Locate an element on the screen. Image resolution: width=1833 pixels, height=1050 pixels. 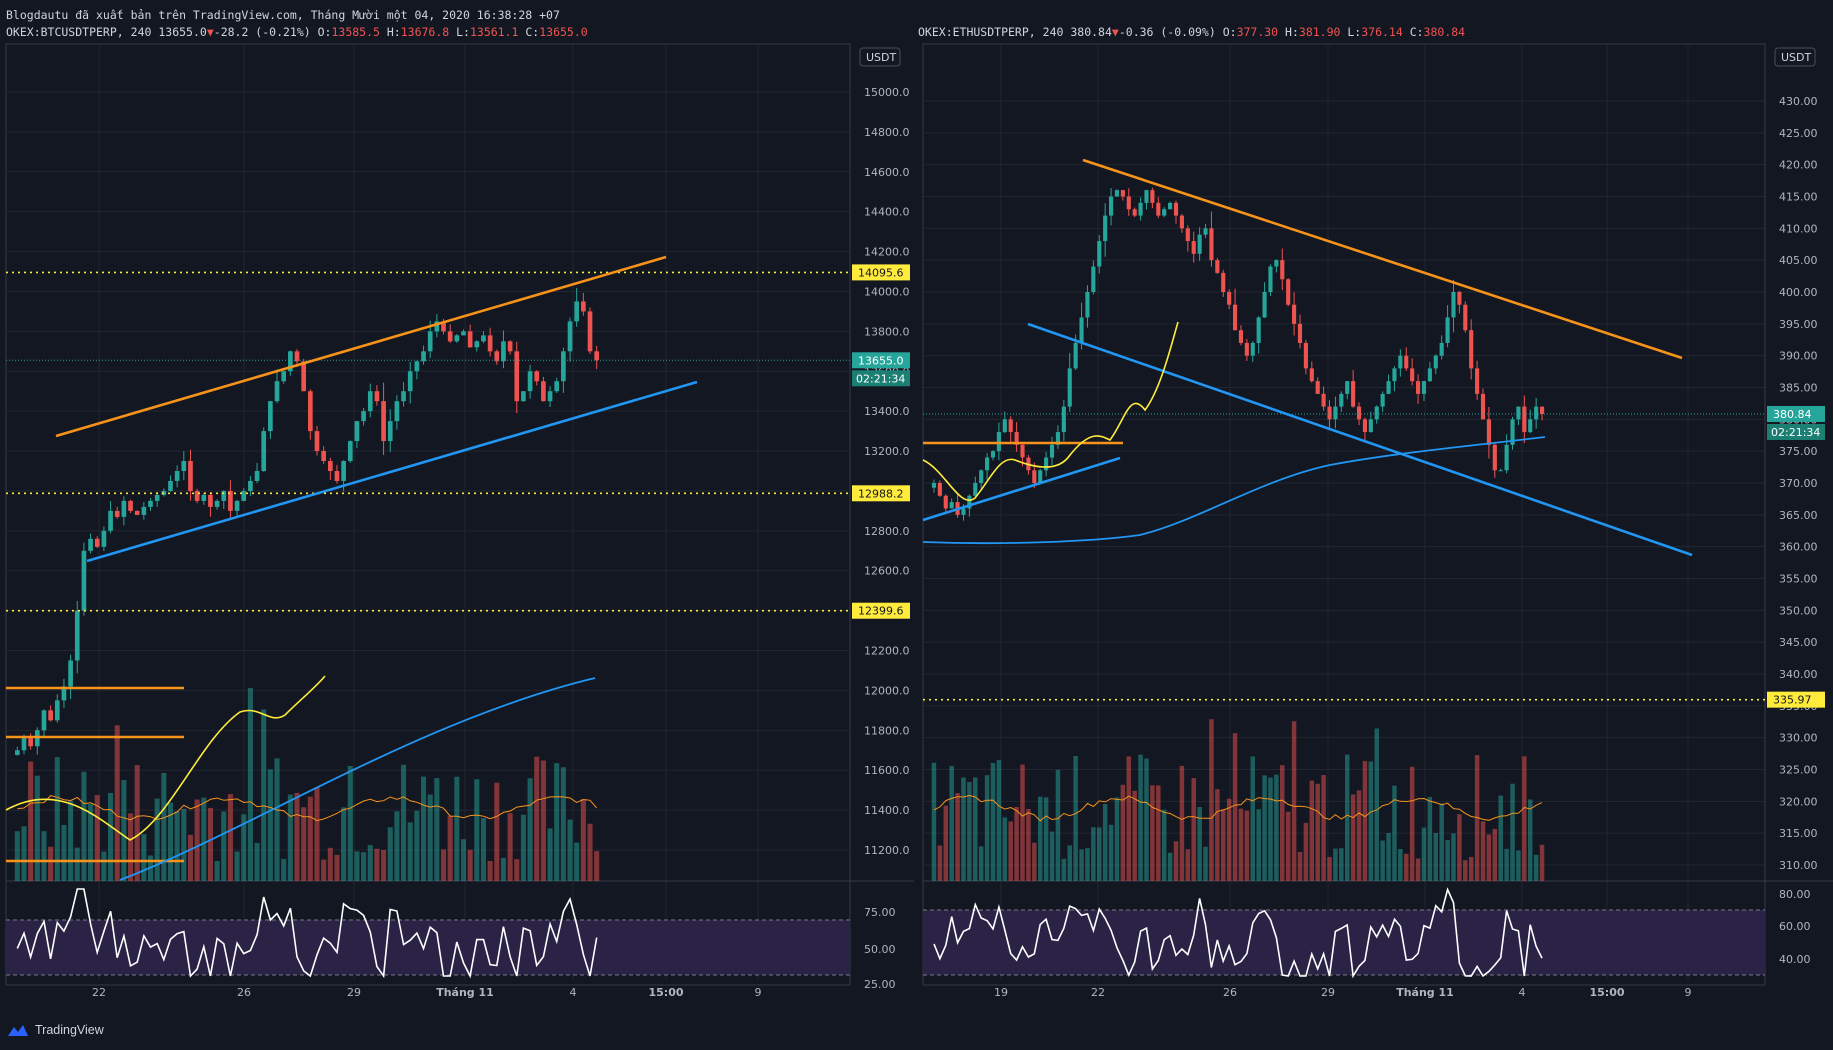
rsi-tick-label: 50.00 is located at coordinates (880, 949).